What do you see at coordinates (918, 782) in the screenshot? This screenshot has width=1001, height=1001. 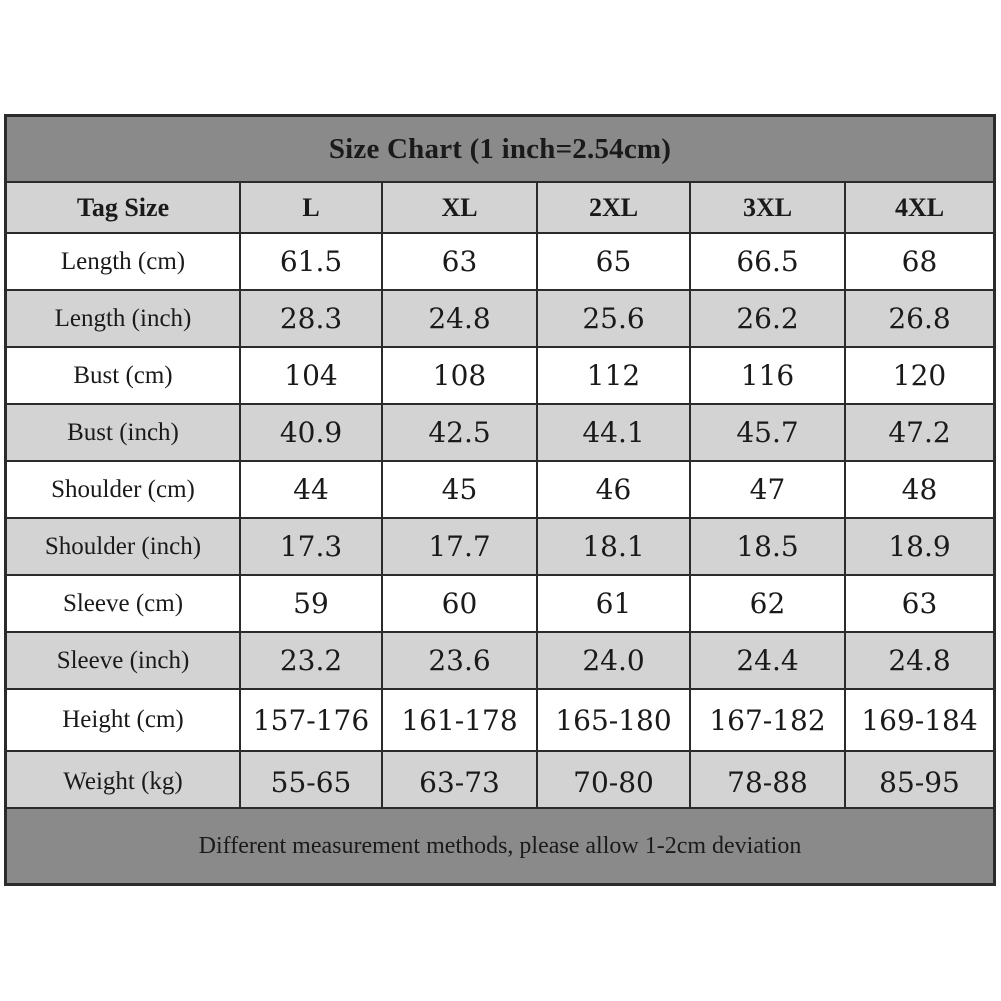 I see `table-cell: 85-95` at bounding box center [918, 782].